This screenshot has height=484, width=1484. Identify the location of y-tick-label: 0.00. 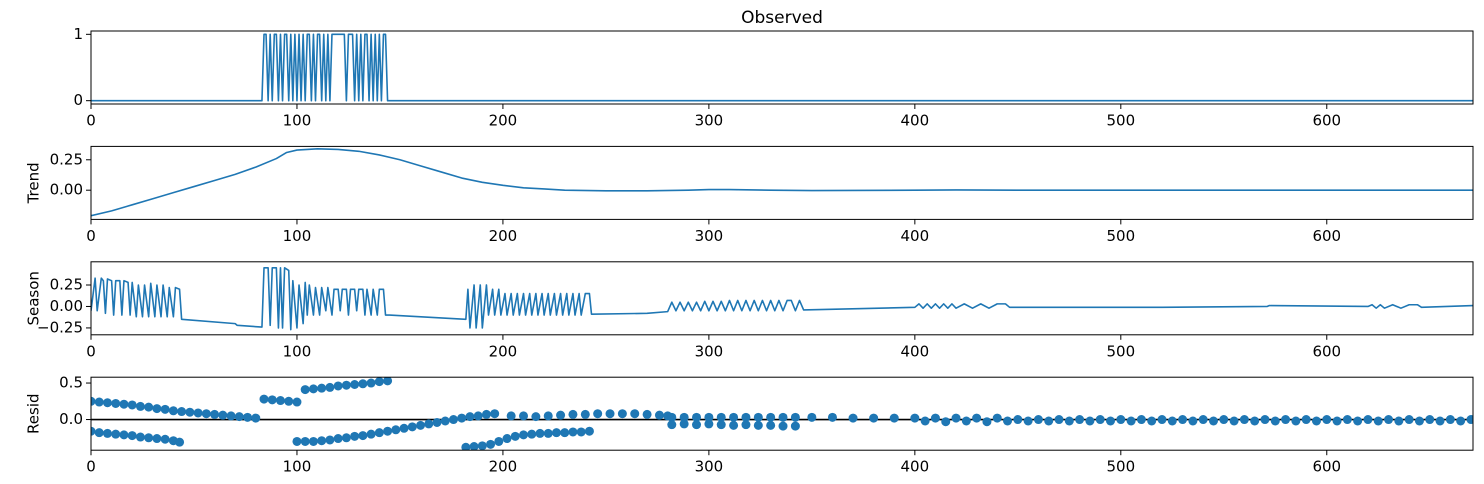
(66, 190).